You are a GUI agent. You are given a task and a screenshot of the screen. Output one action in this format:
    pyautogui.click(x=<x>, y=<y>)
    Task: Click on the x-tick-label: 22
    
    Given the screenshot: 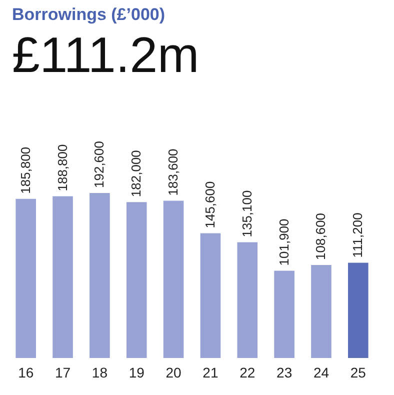 What is the action you would take?
    pyautogui.click(x=248, y=372)
    